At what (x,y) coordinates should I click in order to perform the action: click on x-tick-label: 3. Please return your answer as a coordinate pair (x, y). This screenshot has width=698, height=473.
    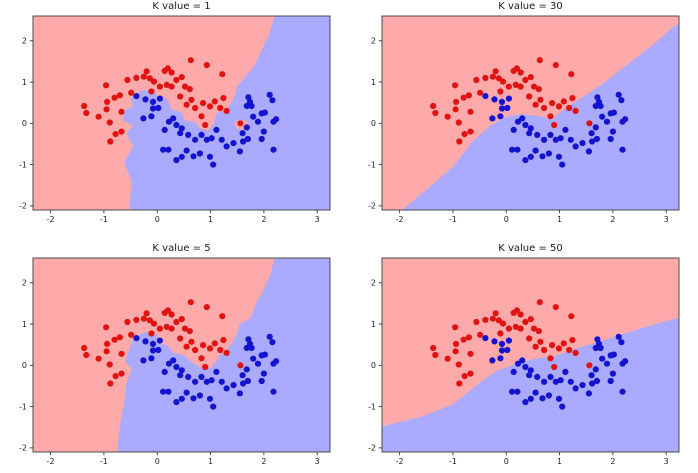
    Looking at the image, I should click on (317, 461).